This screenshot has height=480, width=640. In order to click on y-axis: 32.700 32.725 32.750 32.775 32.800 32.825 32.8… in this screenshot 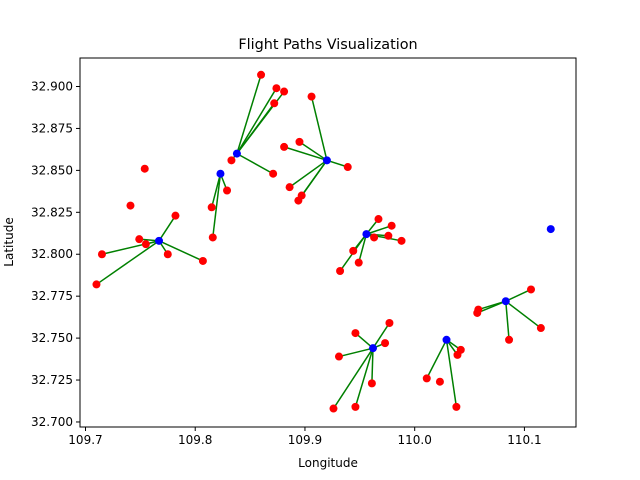, I will do `click(55, 254)`.